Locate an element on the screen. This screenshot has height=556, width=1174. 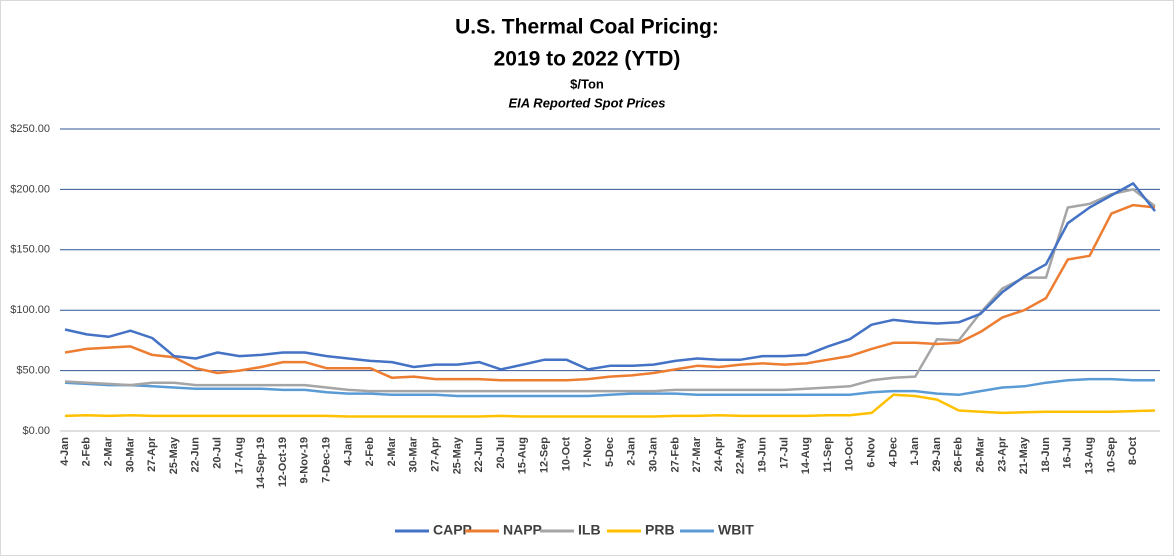
y-tick-label: $200.00 is located at coordinates (30, 189).